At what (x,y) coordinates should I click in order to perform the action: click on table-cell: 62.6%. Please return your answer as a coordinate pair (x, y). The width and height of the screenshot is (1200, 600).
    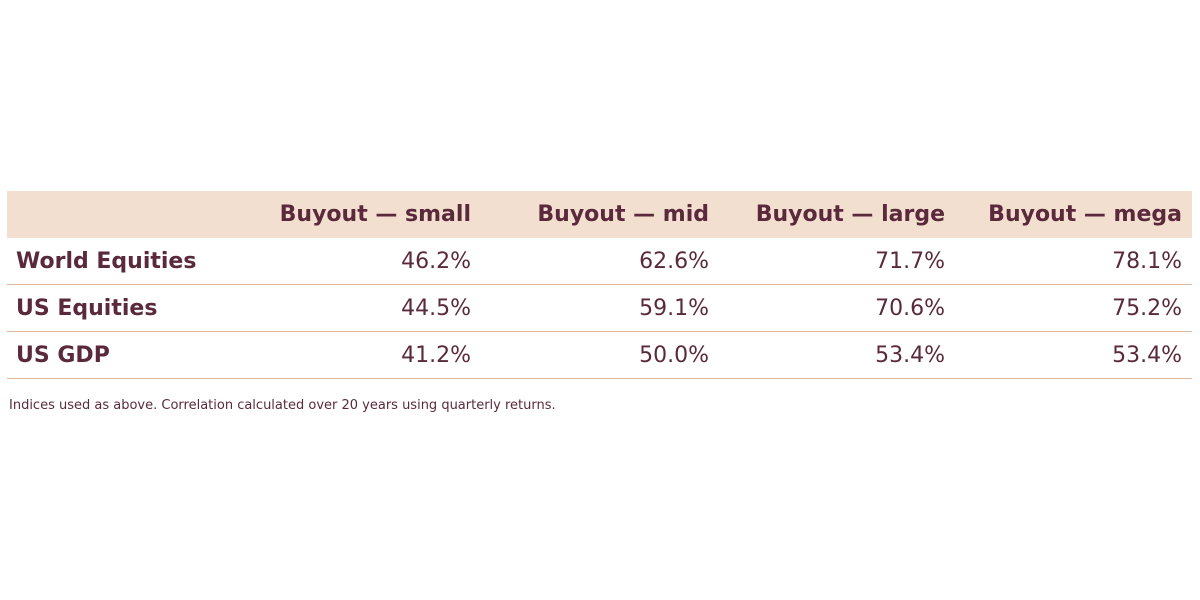
    Looking at the image, I should click on (674, 261).